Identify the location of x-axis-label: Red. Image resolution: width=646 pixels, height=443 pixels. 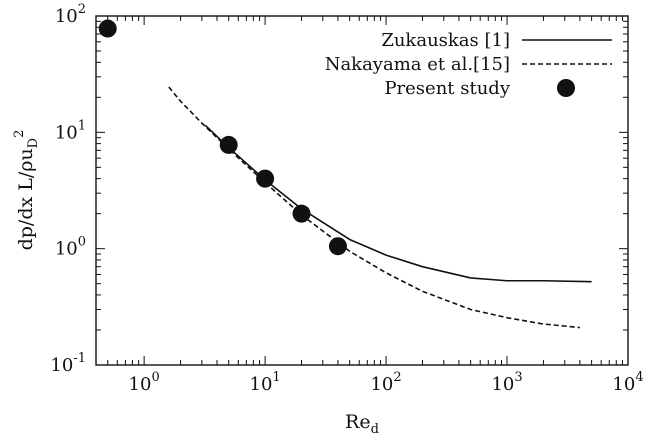
(362, 424).